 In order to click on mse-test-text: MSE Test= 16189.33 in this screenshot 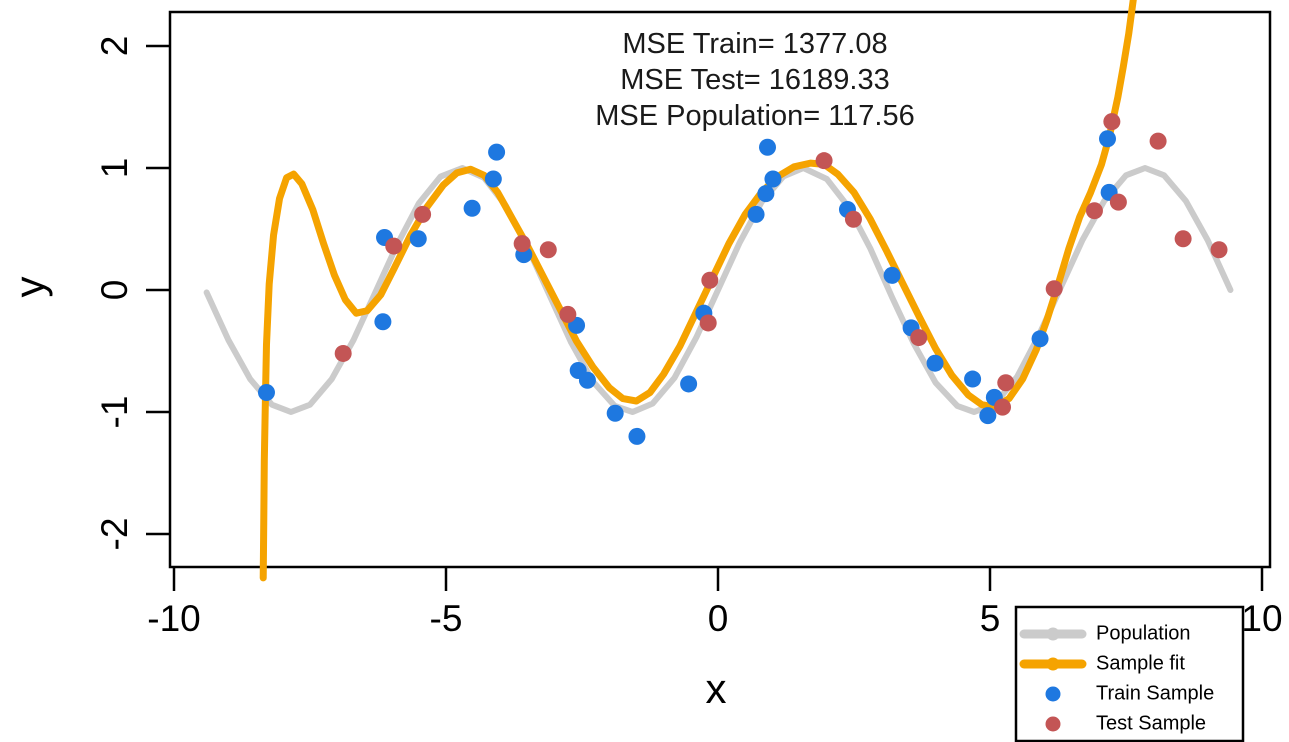, I will do `click(755, 80)`.